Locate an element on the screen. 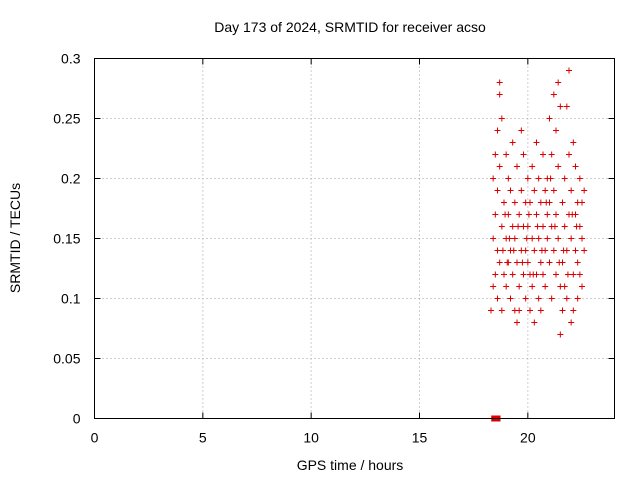  x-axis-label: GPS time / hours is located at coordinates (350, 465).